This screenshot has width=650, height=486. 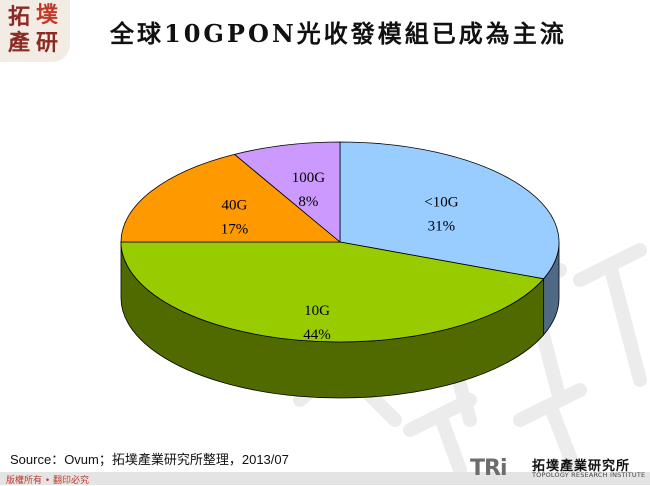 I want to click on footer-bar, so click(x=325, y=478).